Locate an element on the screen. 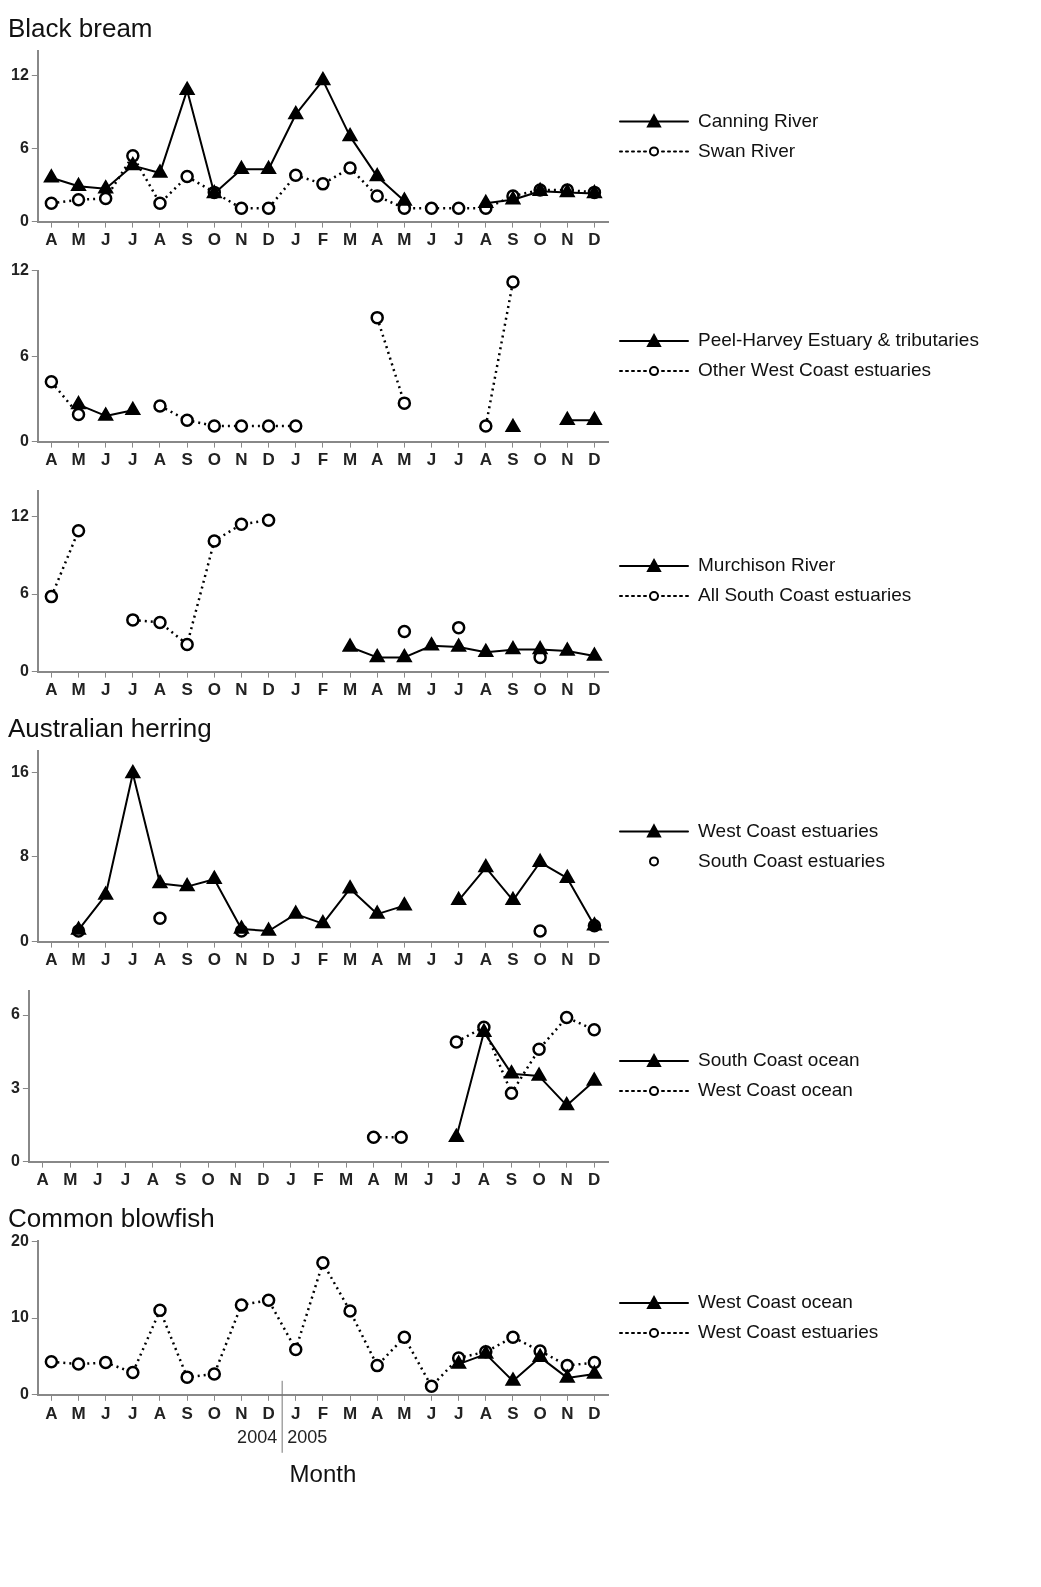  y-tick-label: 16 is located at coordinates (20, 771).